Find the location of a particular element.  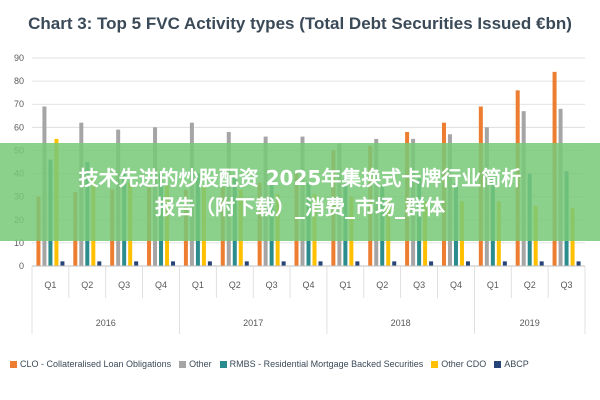

y-tick-label: 10 is located at coordinates (19, 243).